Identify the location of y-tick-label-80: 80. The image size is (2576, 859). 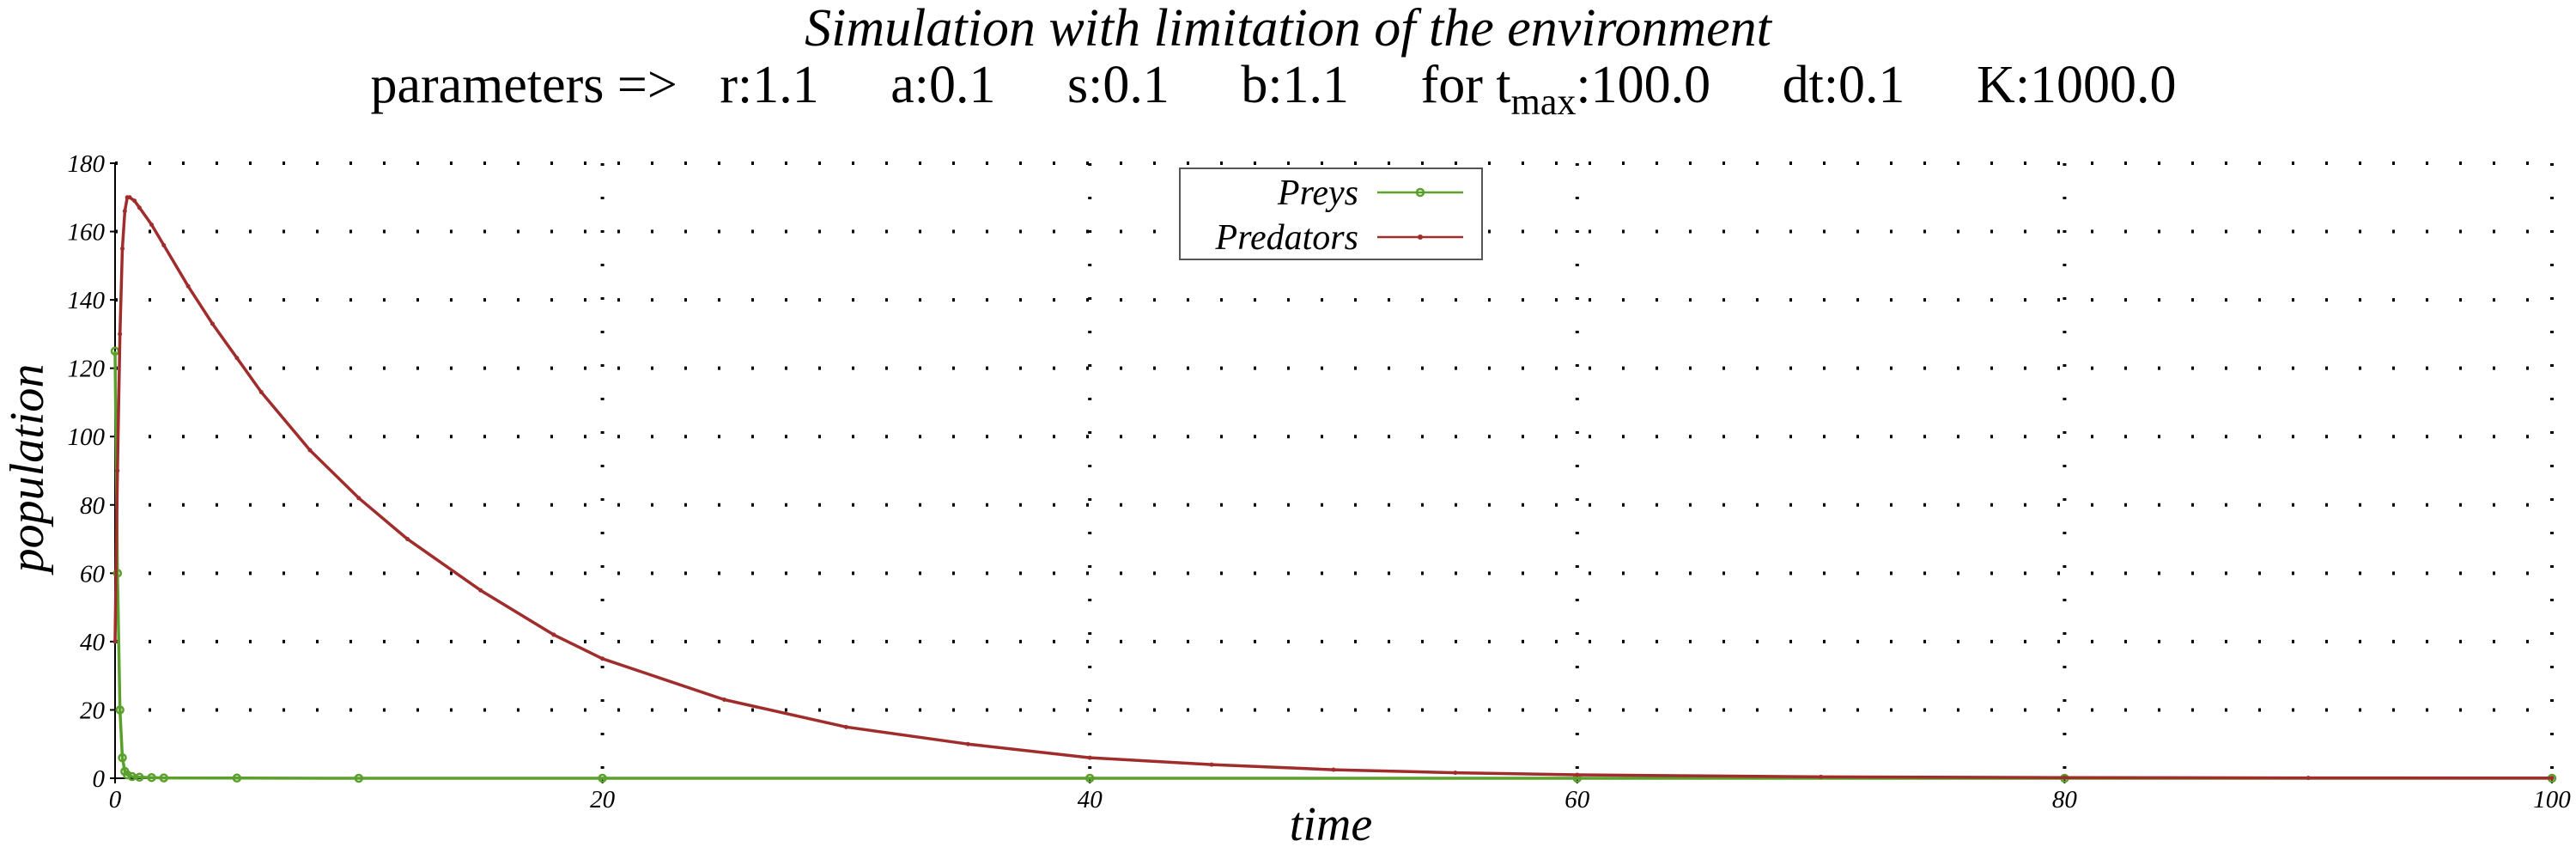
(93, 506).